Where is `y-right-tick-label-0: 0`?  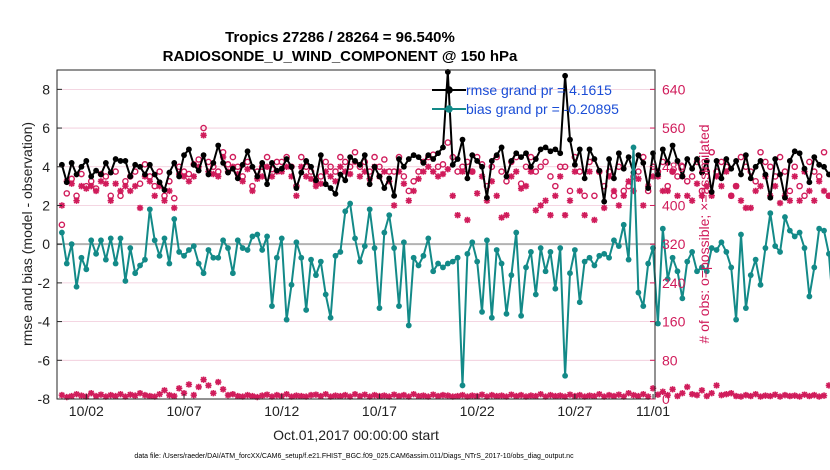
y-right-tick-label-0: 0 is located at coordinates (666, 399).